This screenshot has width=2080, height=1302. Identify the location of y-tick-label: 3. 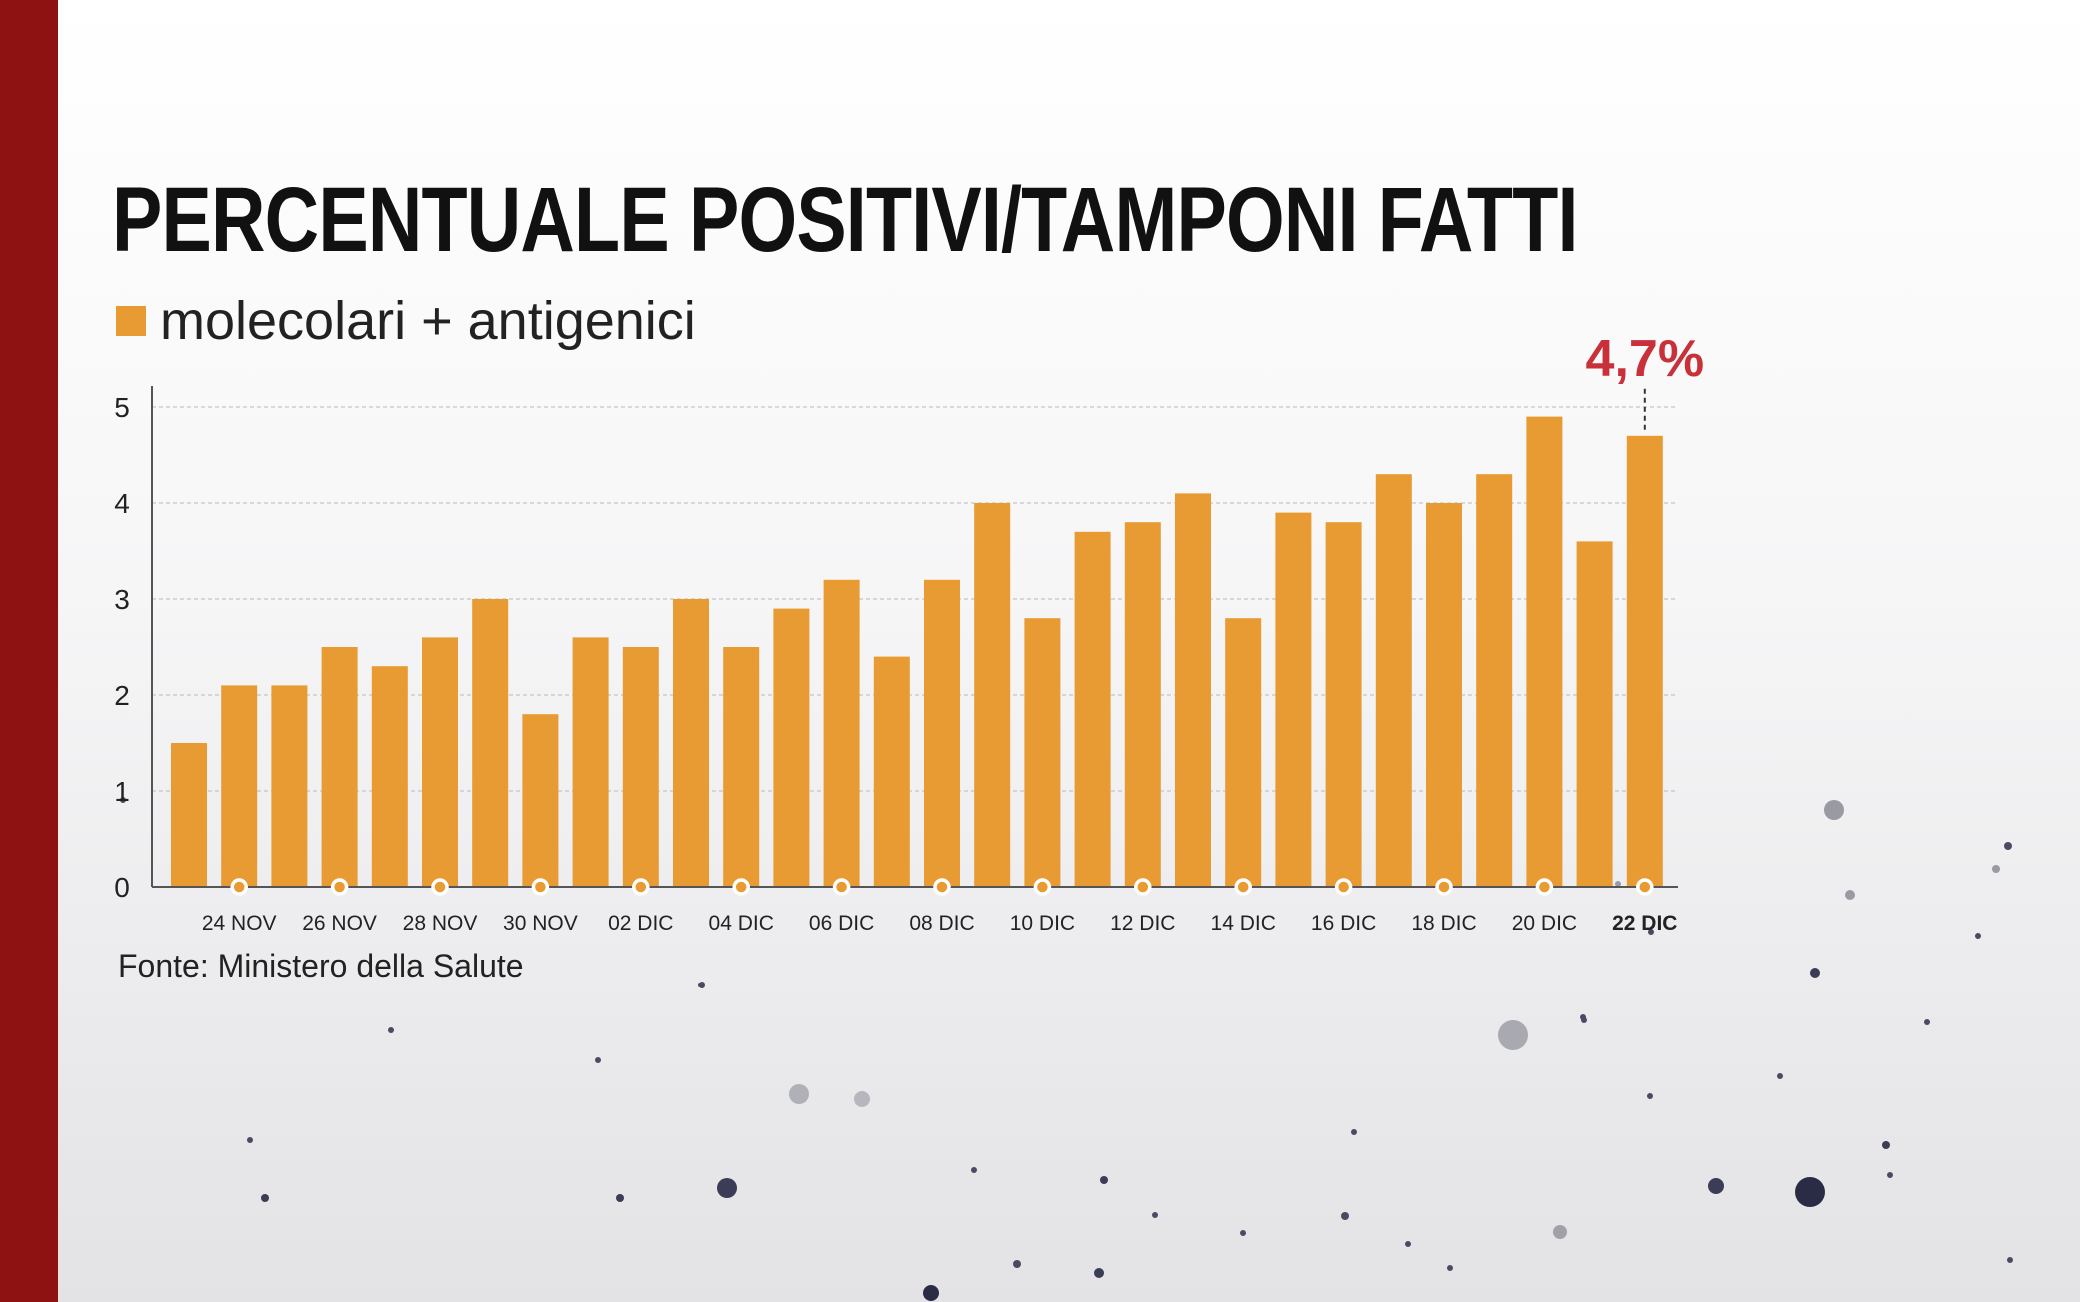
(122, 599).